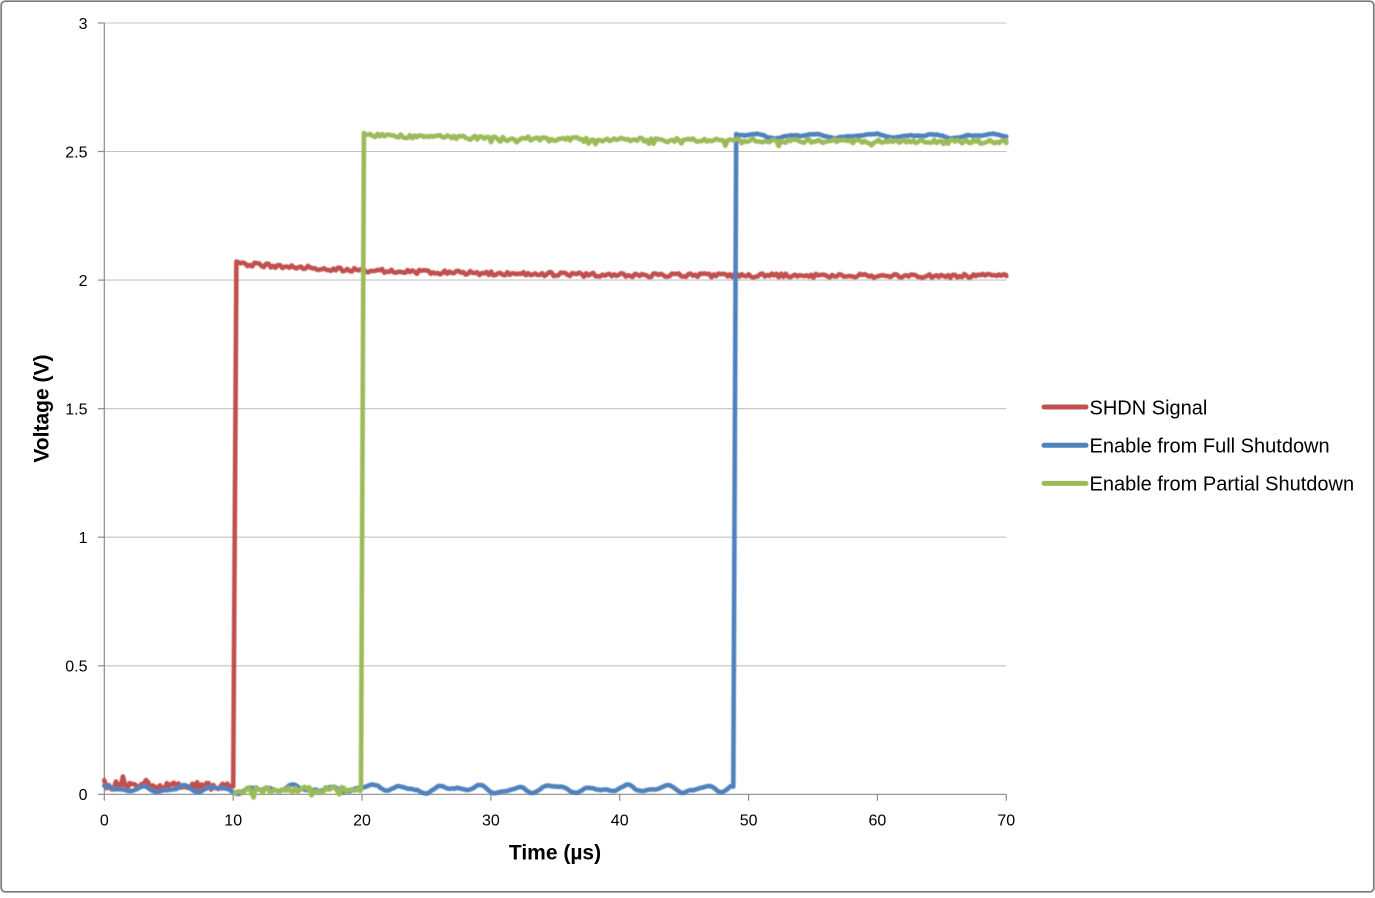  What do you see at coordinates (233, 820) in the screenshot?
I see `svg-text: 10` at bounding box center [233, 820].